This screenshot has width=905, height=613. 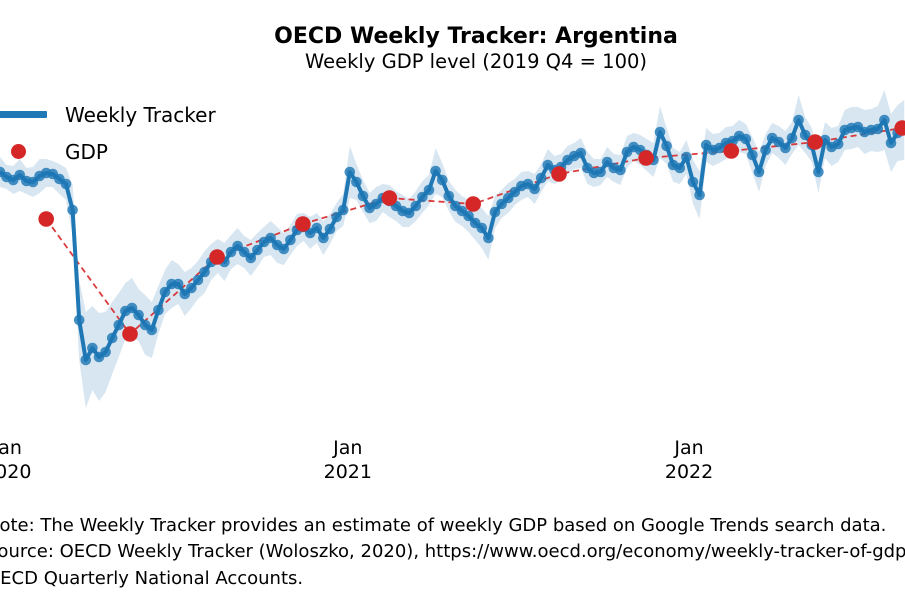 What do you see at coordinates (689, 460) in the screenshot?
I see `x-tick-label: Jan 2022` at bounding box center [689, 460].